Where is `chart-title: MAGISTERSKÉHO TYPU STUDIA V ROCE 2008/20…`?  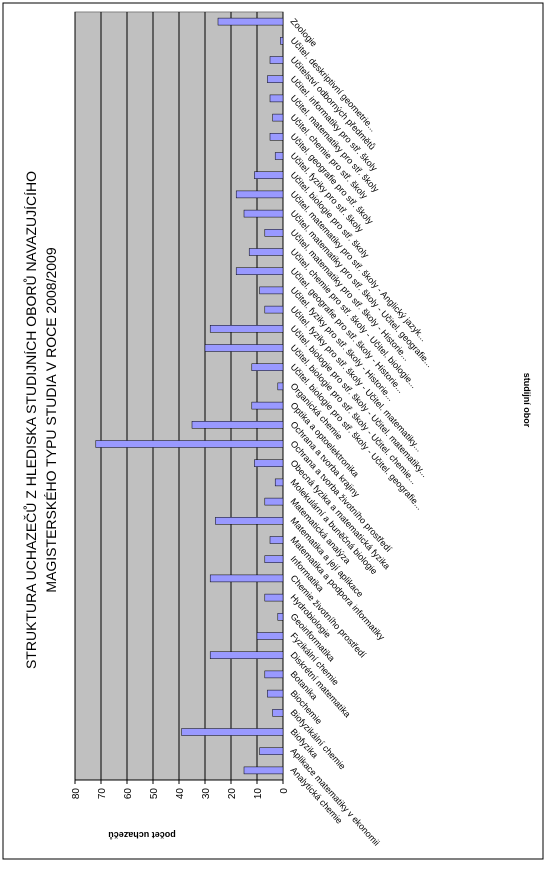 chart-title: MAGISTERSKÉHO TYPU STUDIA V ROCE 2008/20… is located at coordinates (51, 419).